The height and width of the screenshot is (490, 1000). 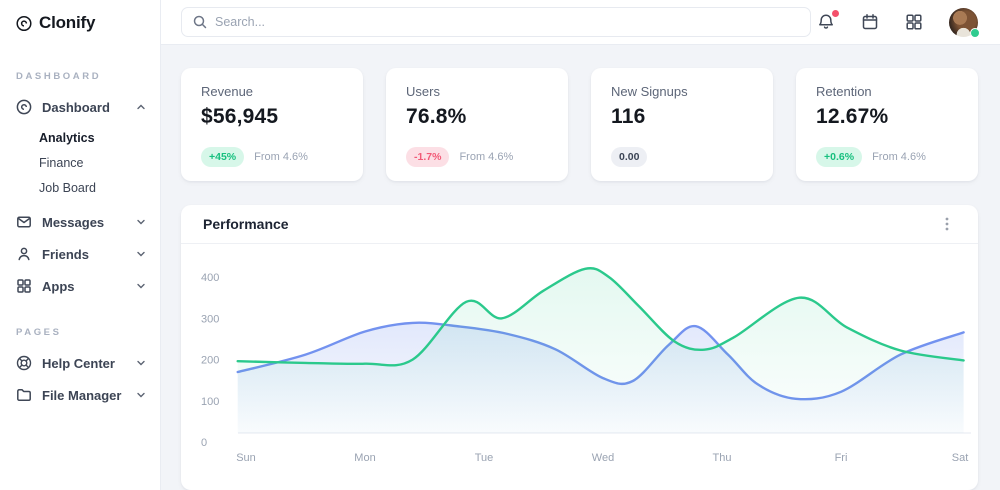 What do you see at coordinates (828, 20) in the screenshot?
I see `bell-icon` at bounding box center [828, 20].